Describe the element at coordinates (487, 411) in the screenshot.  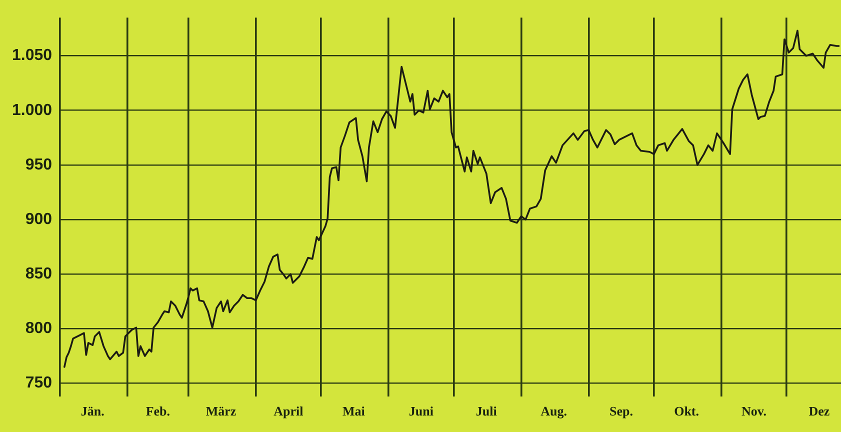
I see `x-tick-label: Juli` at that location.